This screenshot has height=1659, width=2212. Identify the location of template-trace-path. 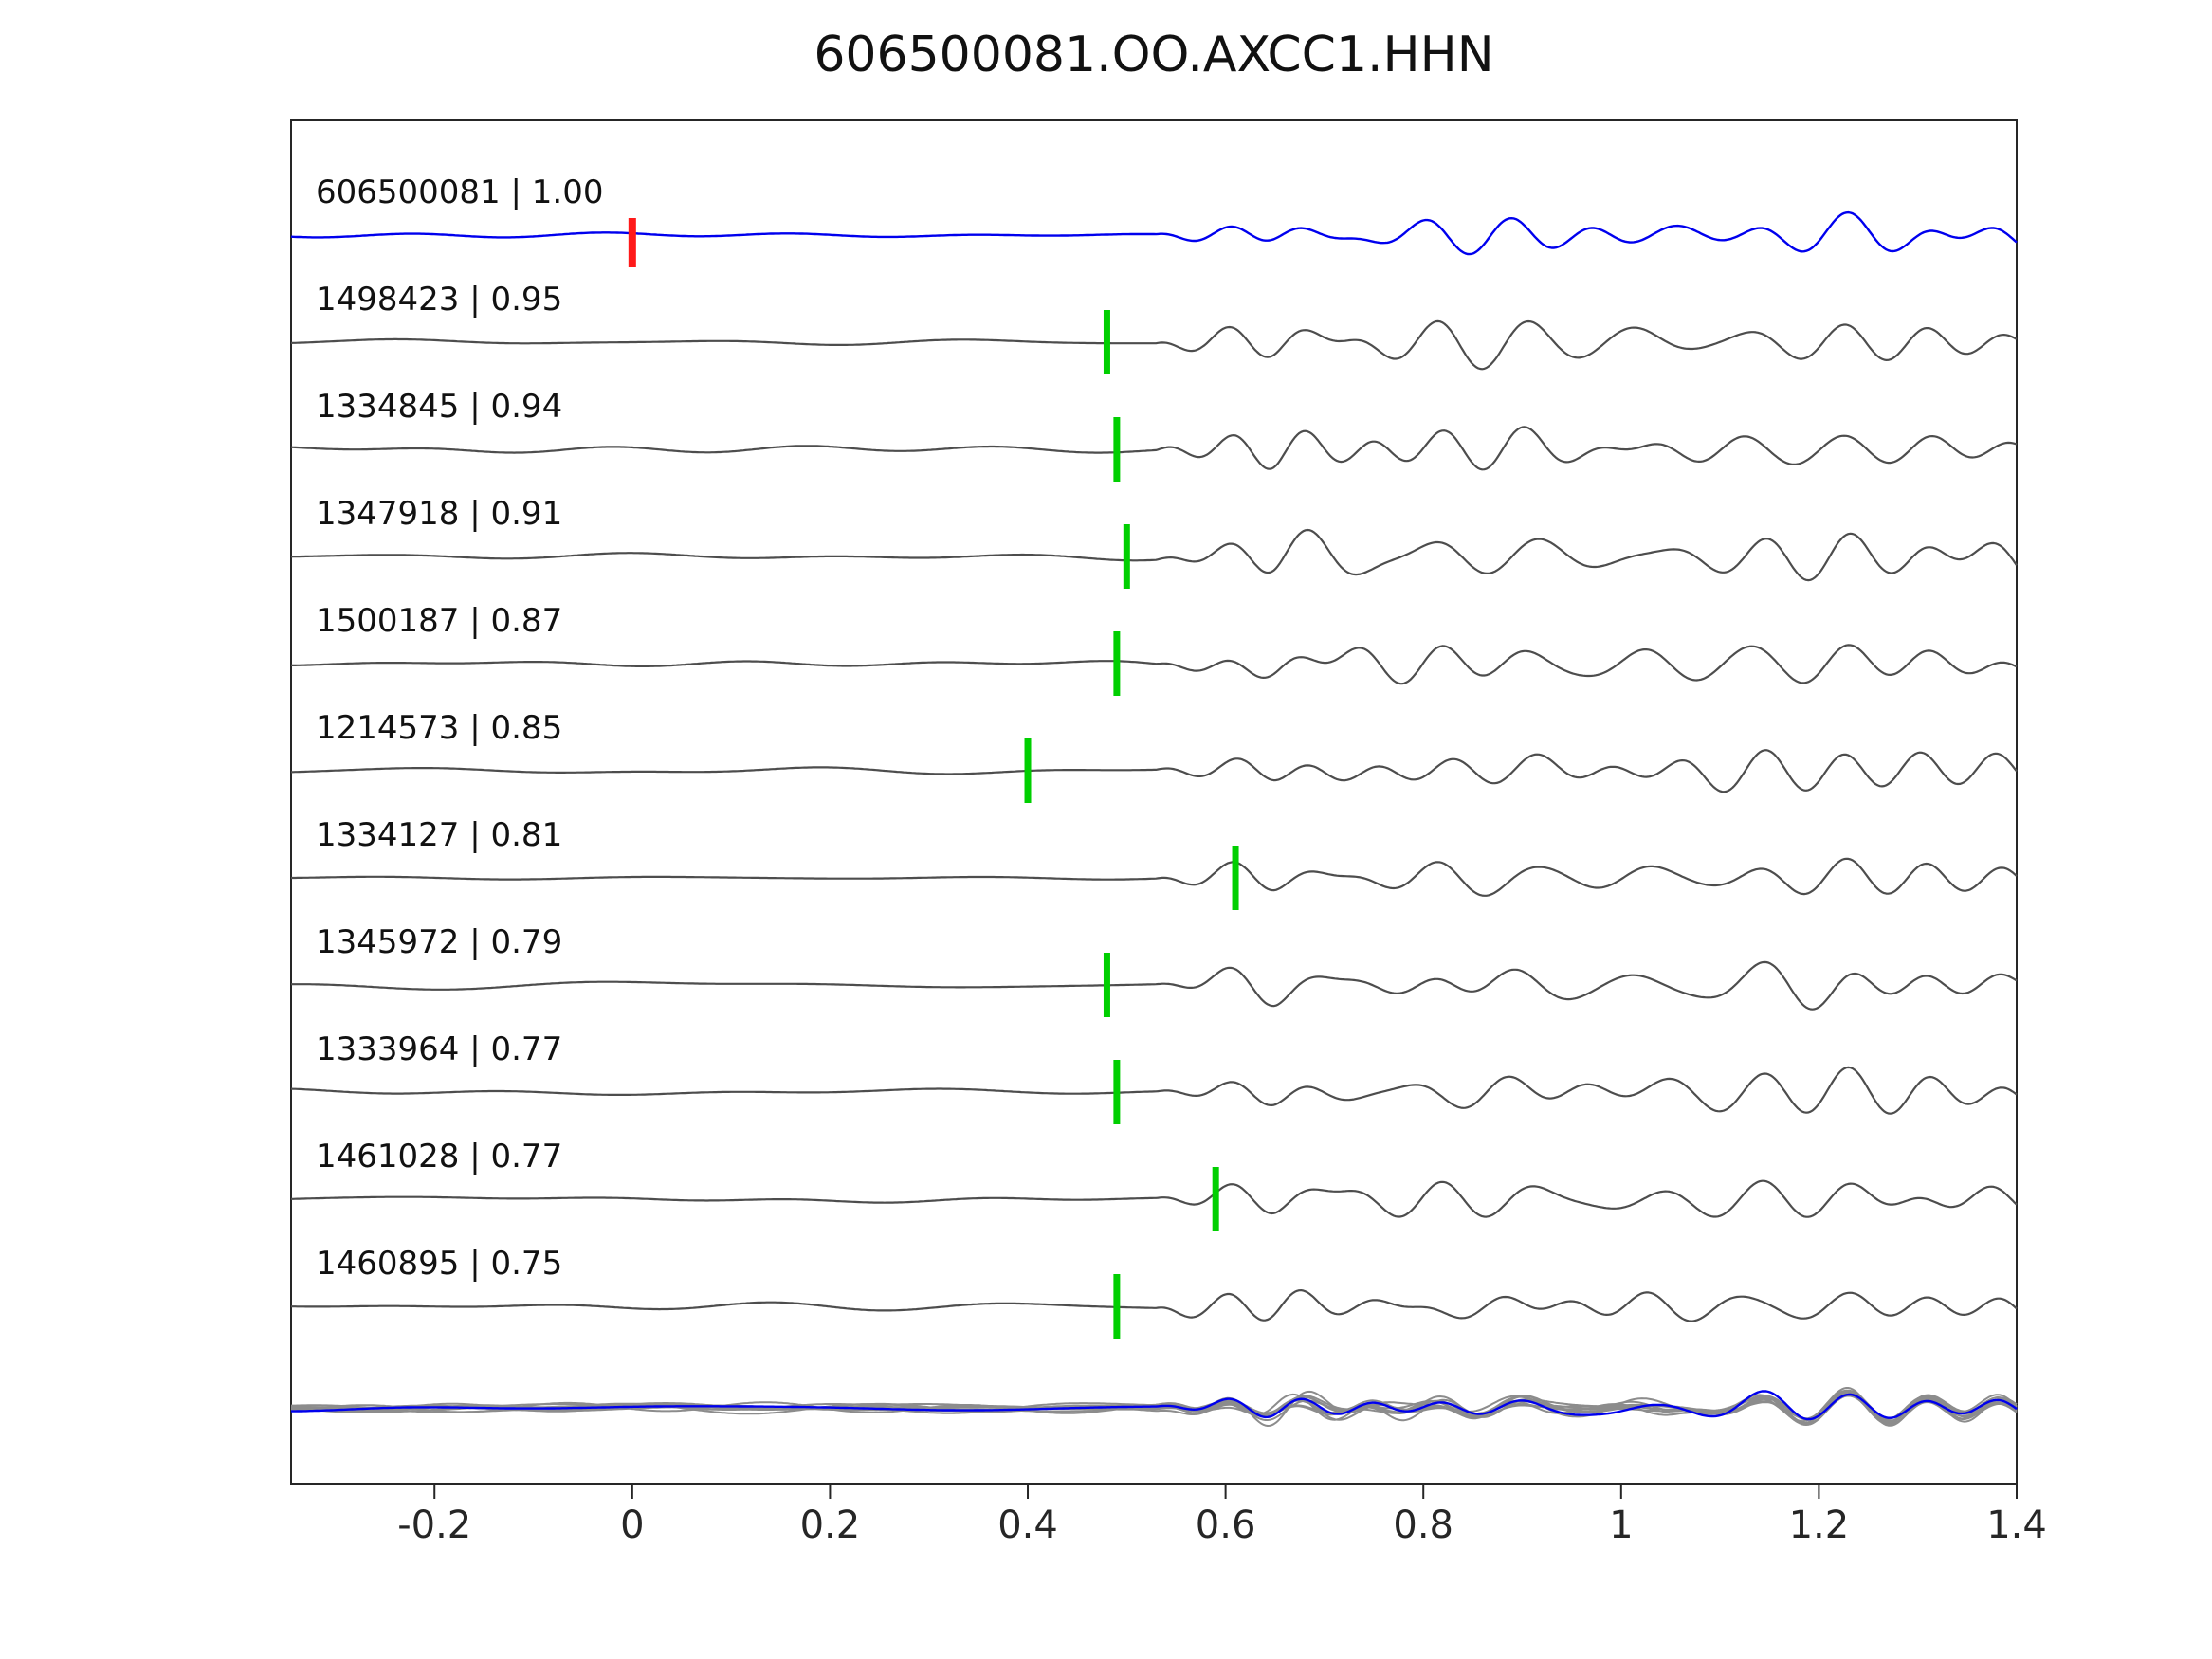
(1154, 233).